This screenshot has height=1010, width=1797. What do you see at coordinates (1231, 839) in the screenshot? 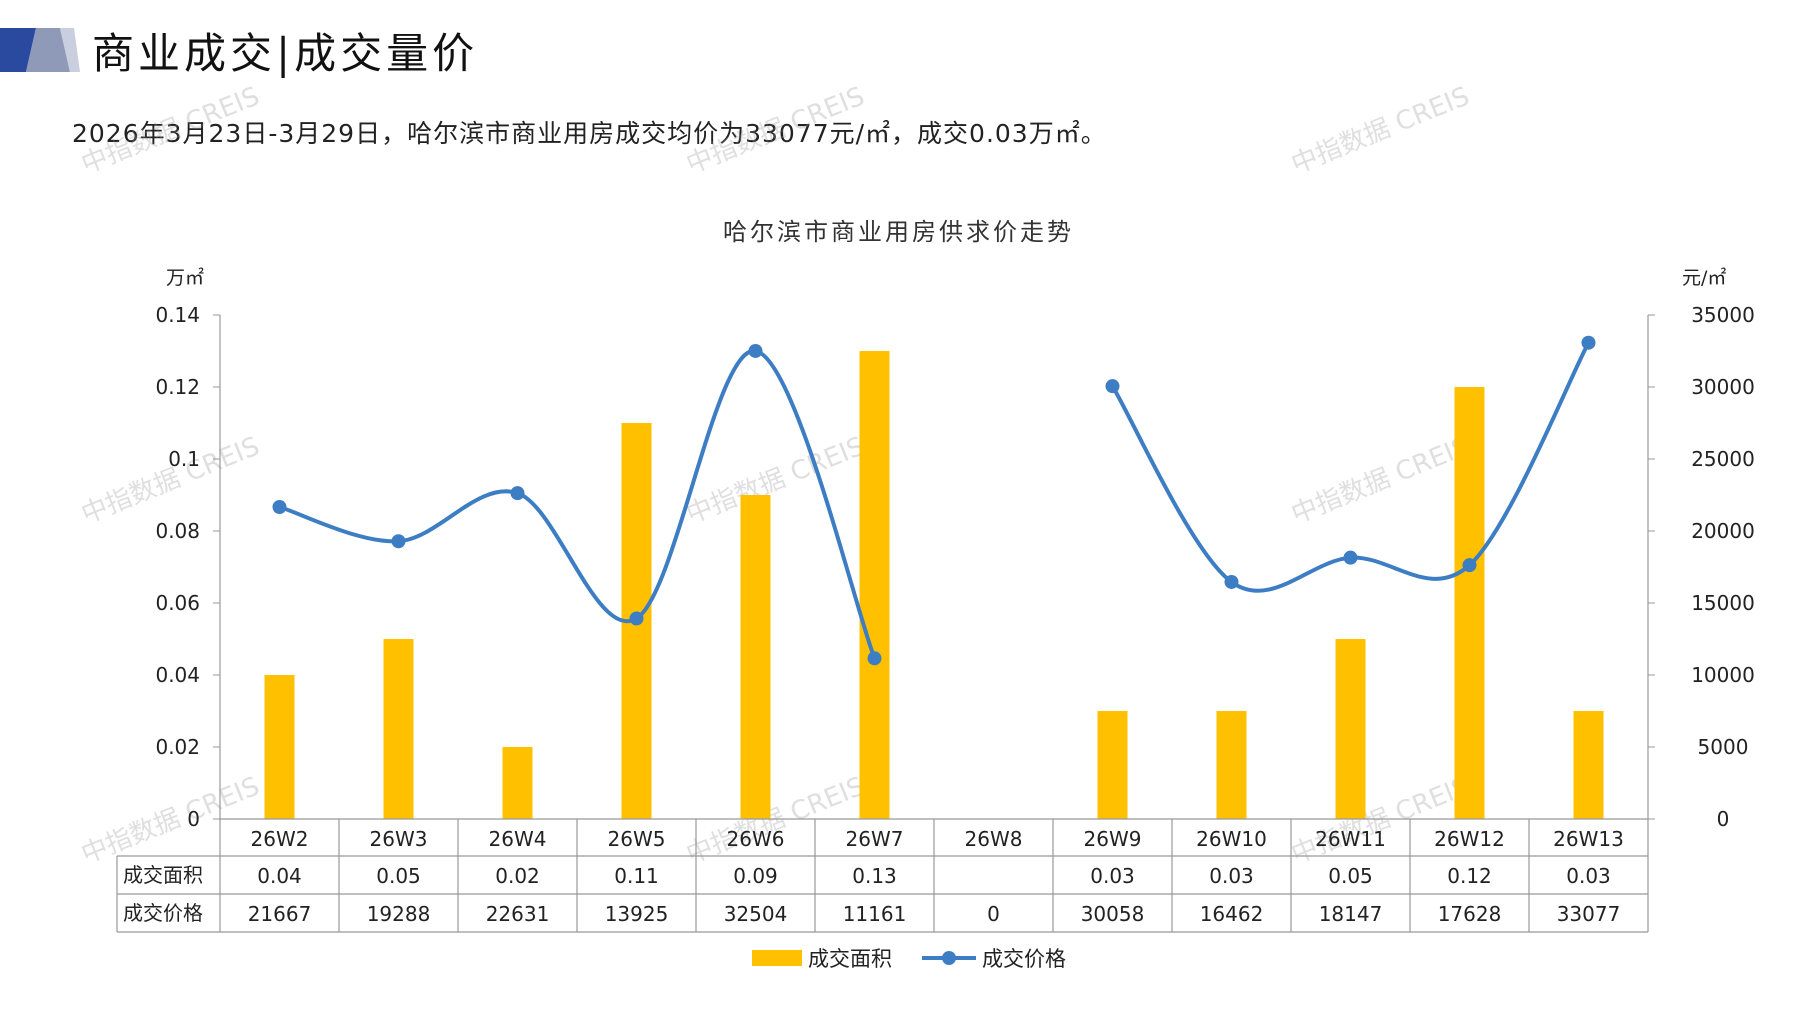
I see `category-label: 26W10` at bounding box center [1231, 839].